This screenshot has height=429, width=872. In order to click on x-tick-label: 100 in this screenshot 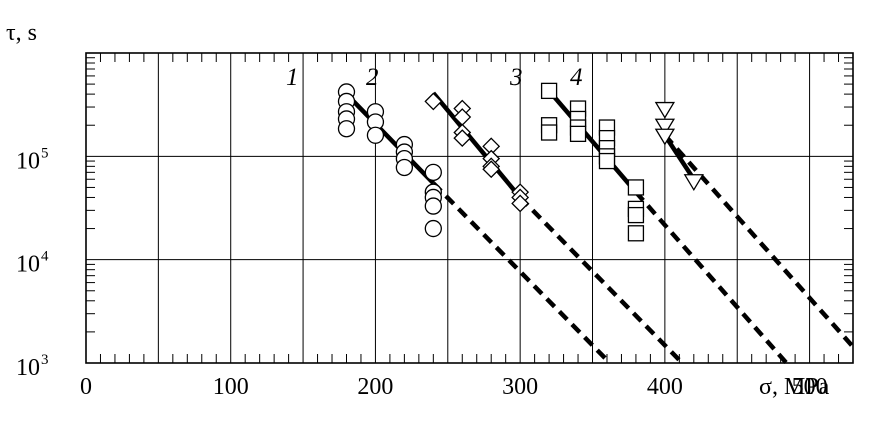, I will do `click(231, 387)`.